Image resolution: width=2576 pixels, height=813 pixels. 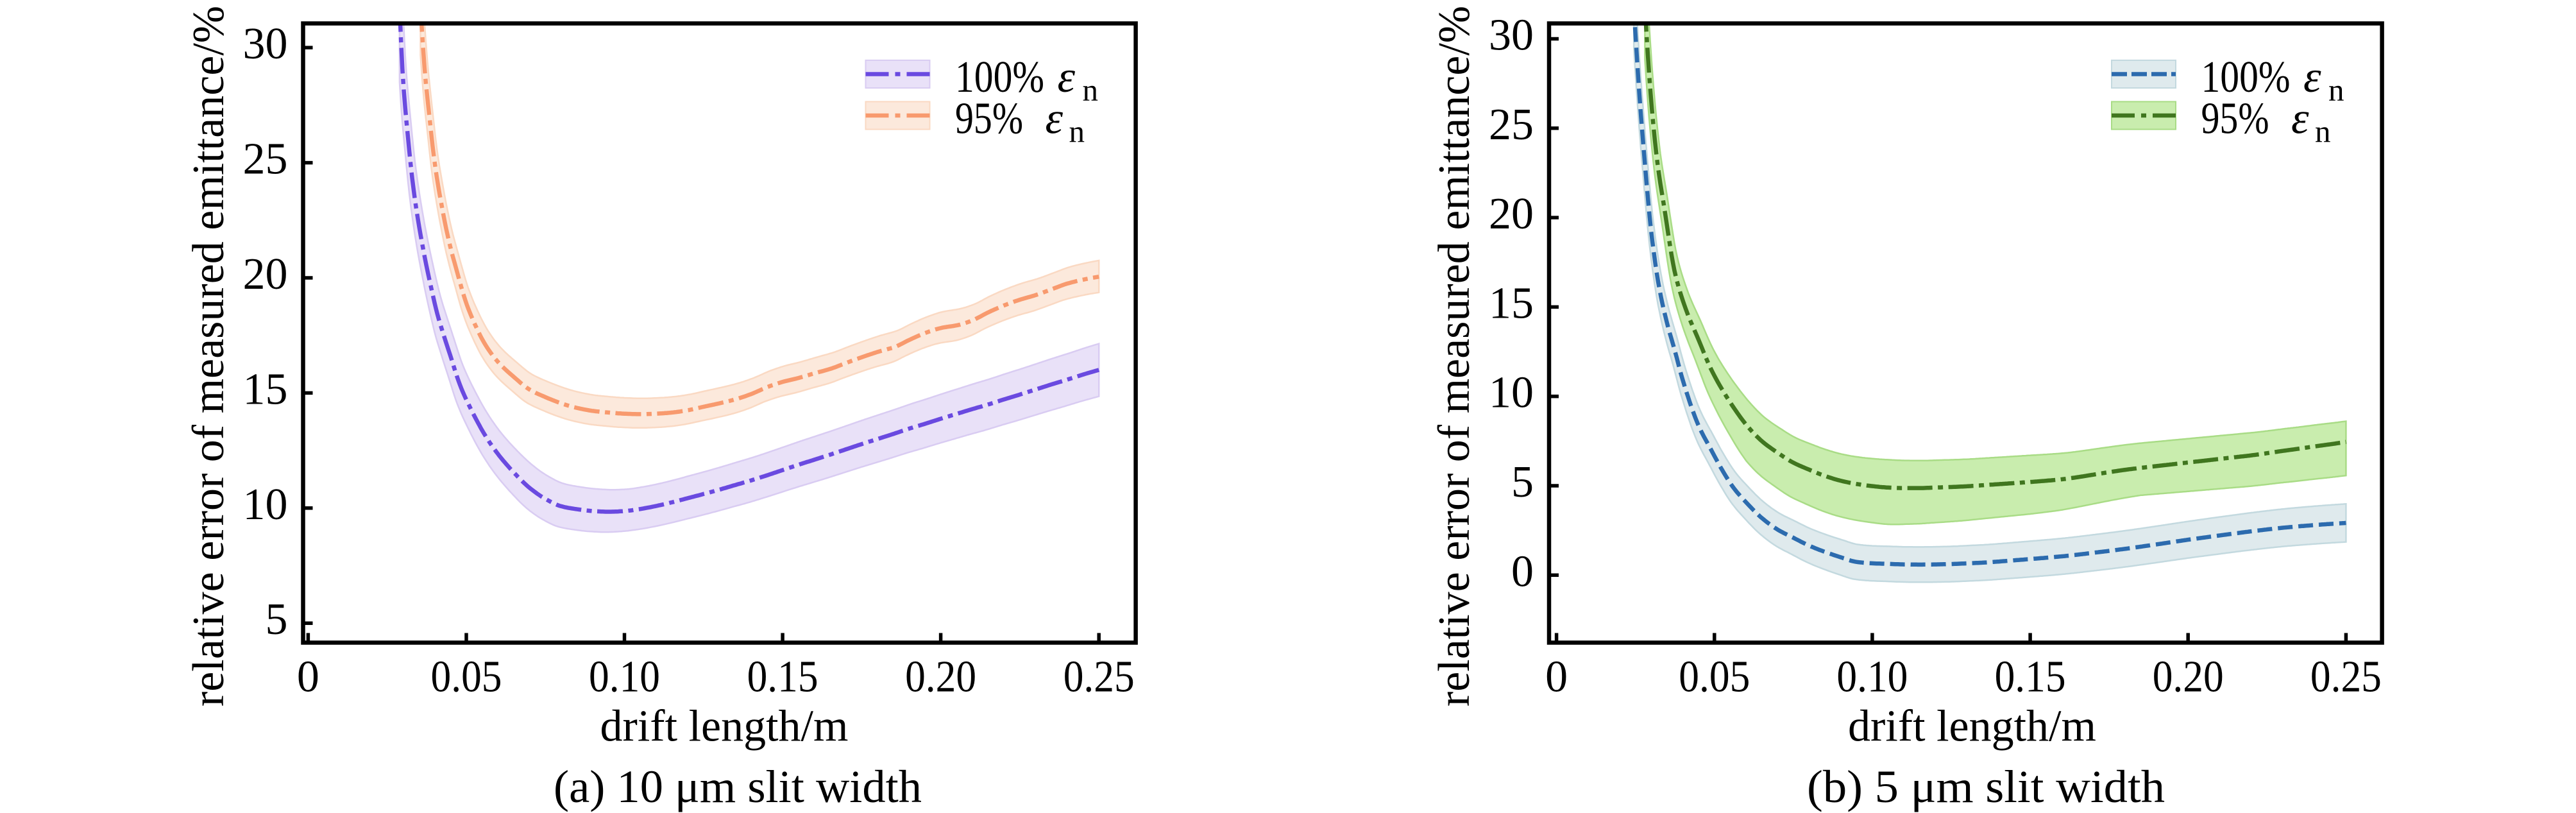 What do you see at coordinates (1986, 786) in the screenshot?
I see `svg-text: (b) 5 μm slit width` at bounding box center [1986, 786].